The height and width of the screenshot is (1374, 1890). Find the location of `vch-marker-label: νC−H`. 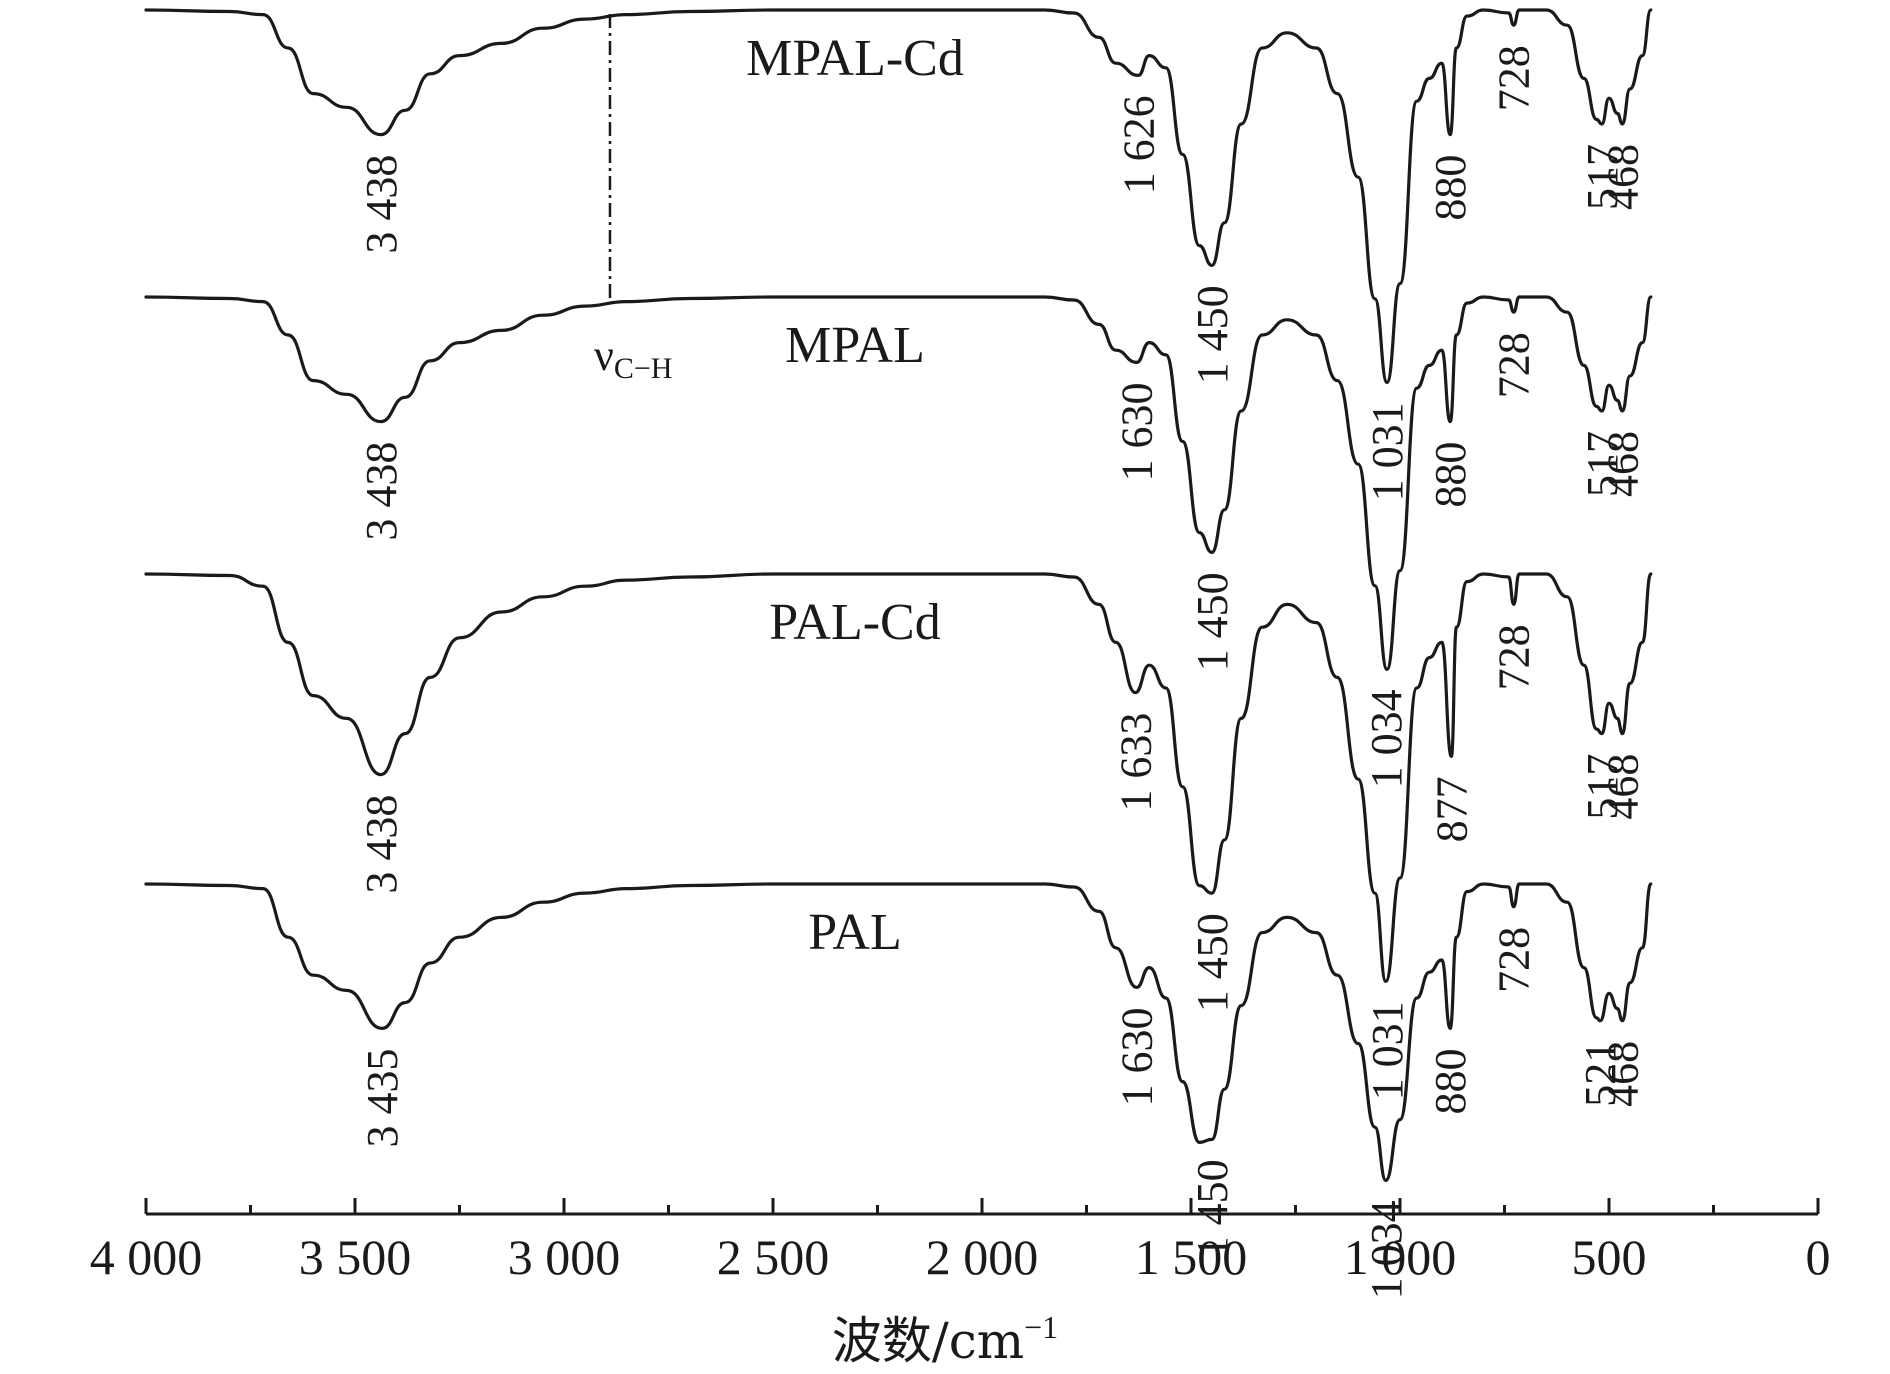

vch-marker-label: νC−H is located at coordinates (633, 358).